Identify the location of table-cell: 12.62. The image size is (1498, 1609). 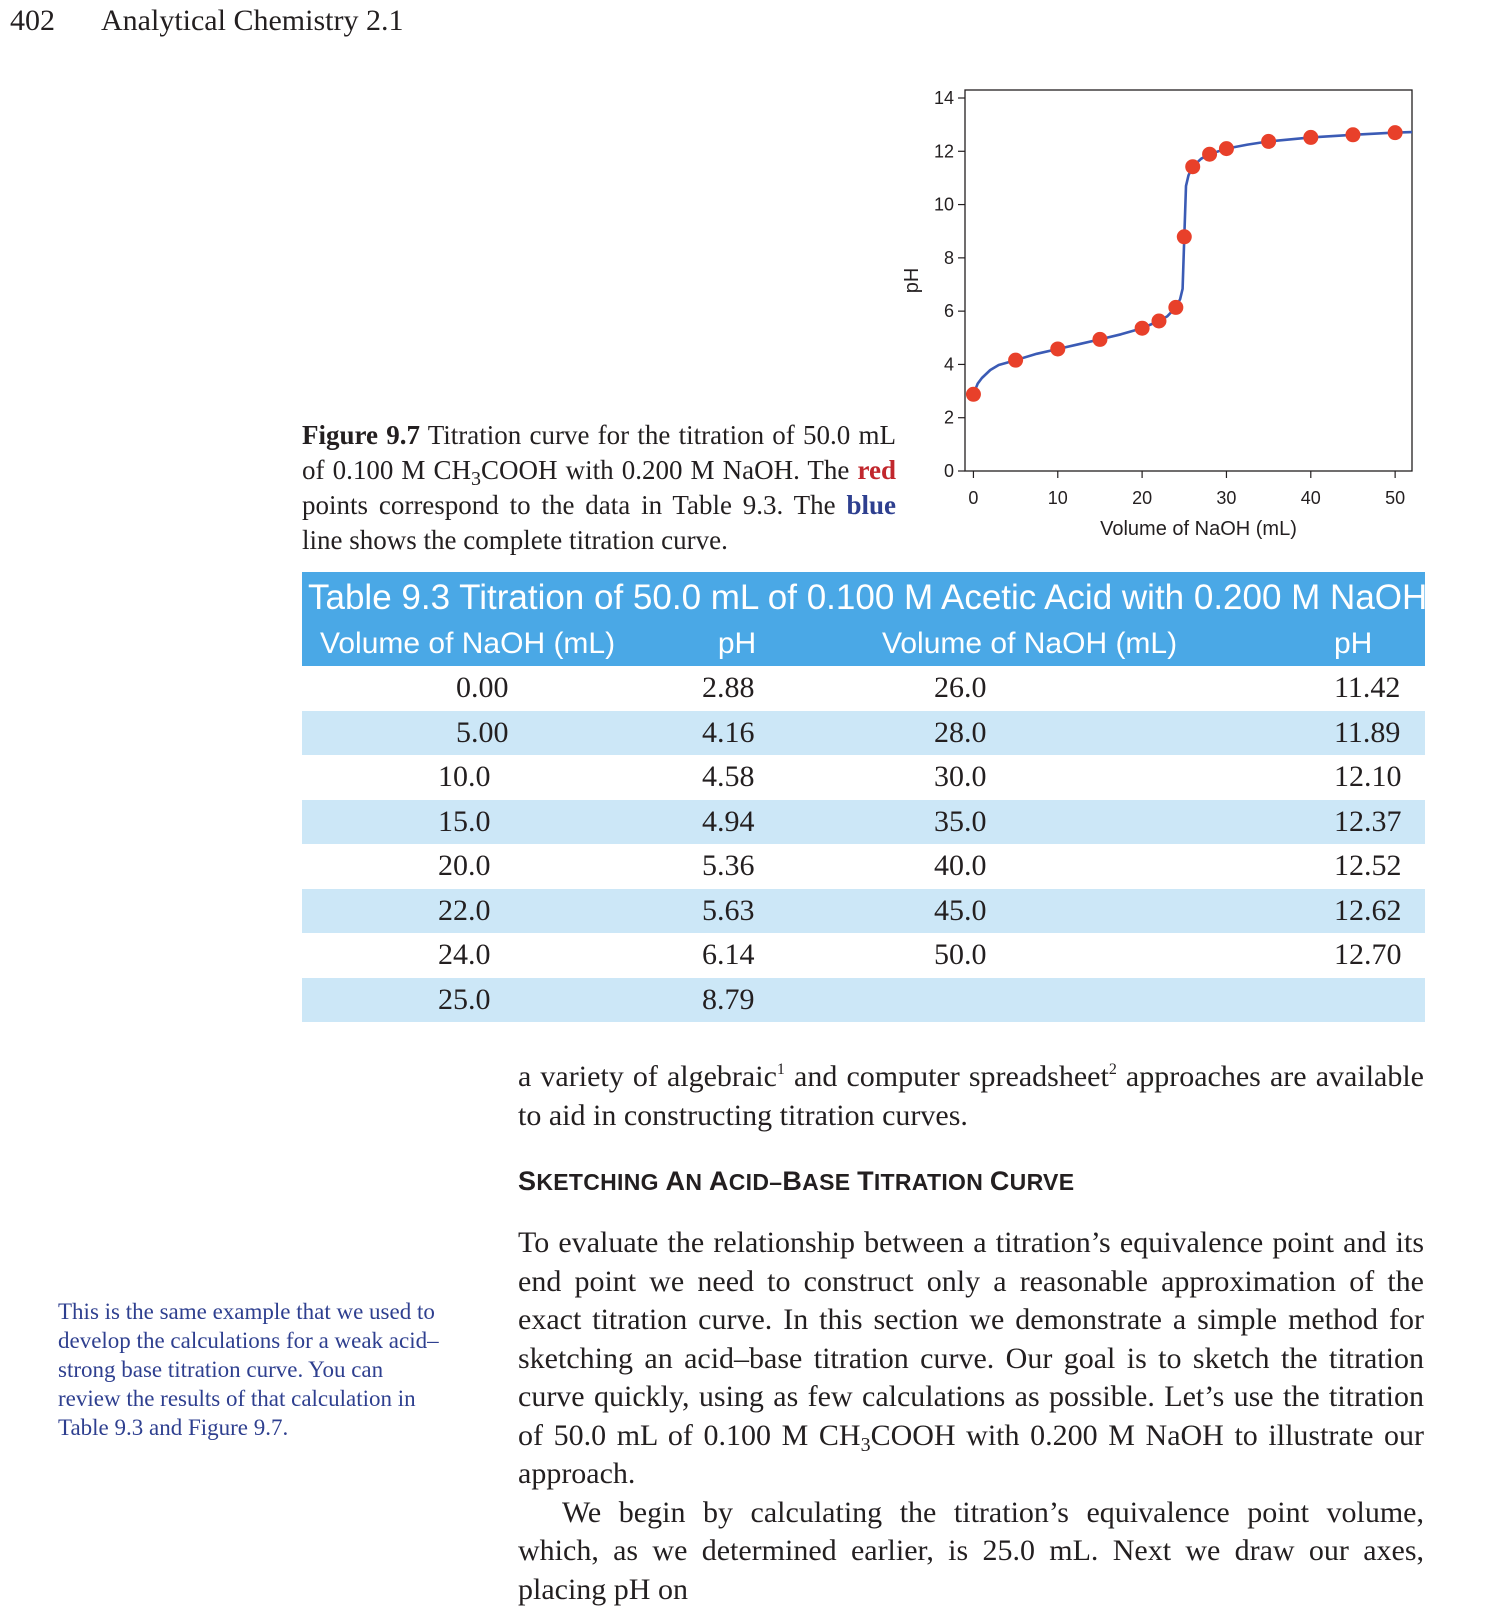
(1353, 911).